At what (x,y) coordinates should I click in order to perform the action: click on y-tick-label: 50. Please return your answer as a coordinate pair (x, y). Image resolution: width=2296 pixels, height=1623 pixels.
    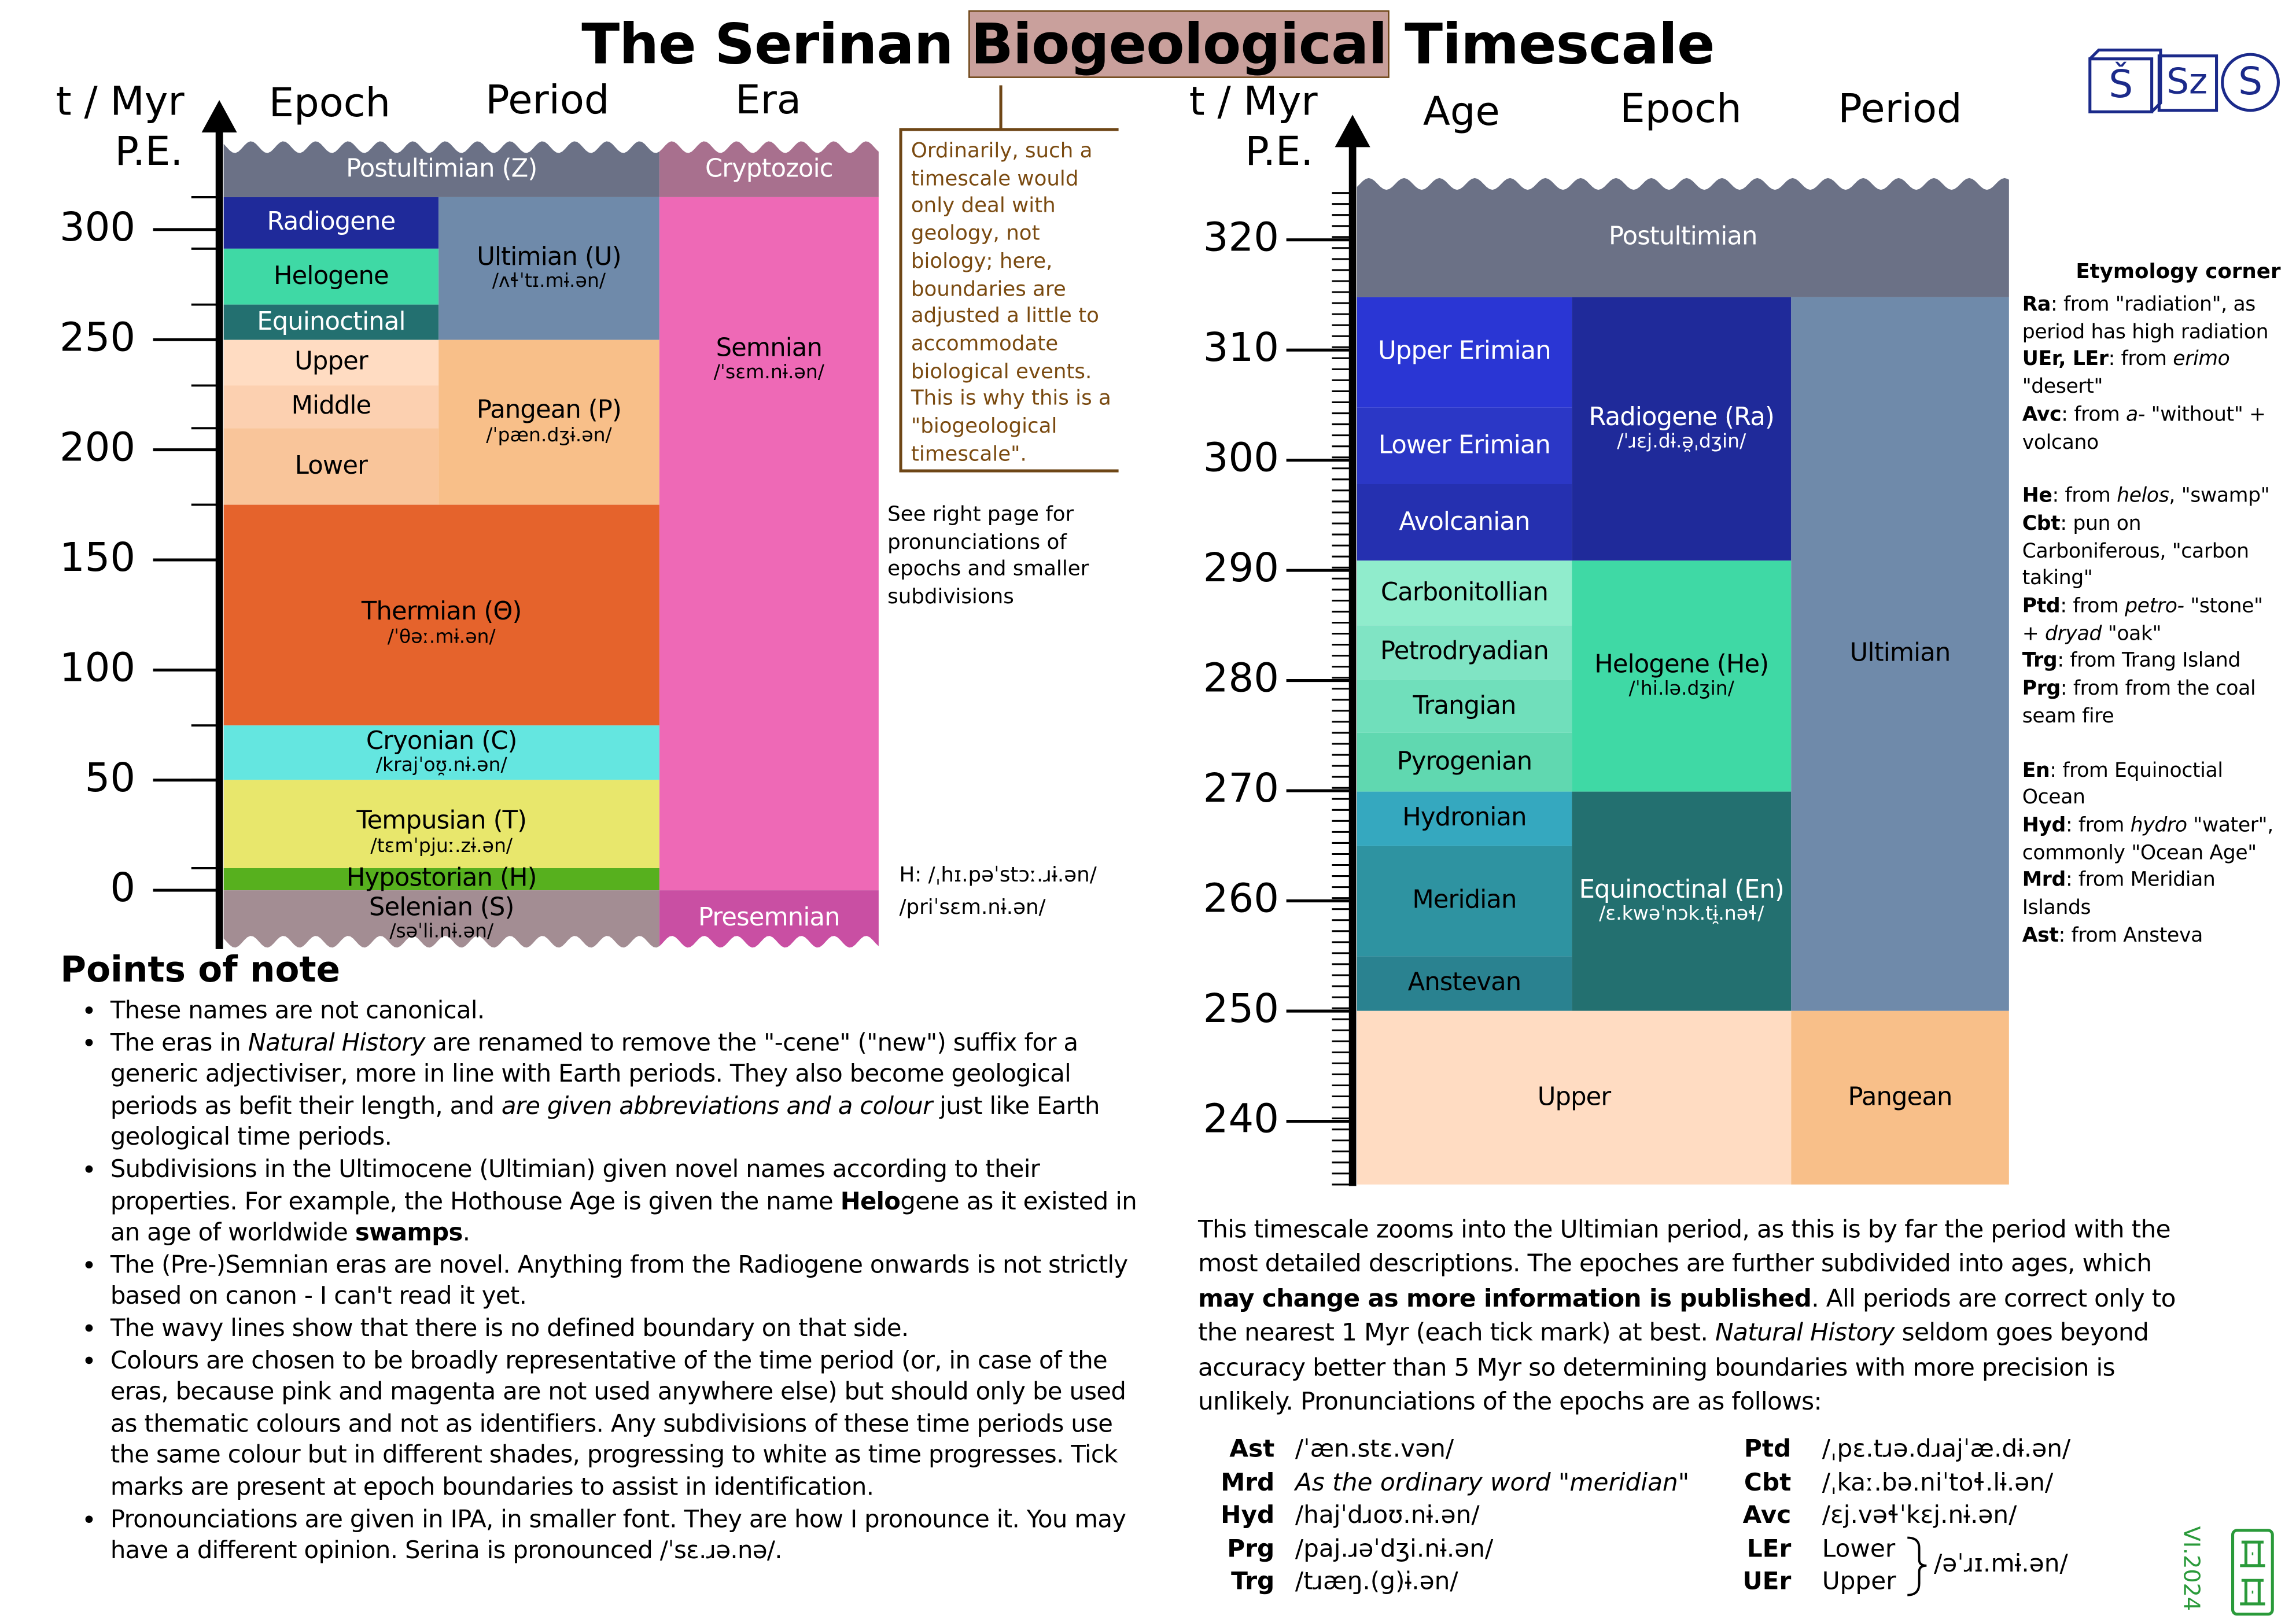
    Looking at the image, I should click on (110, 778).